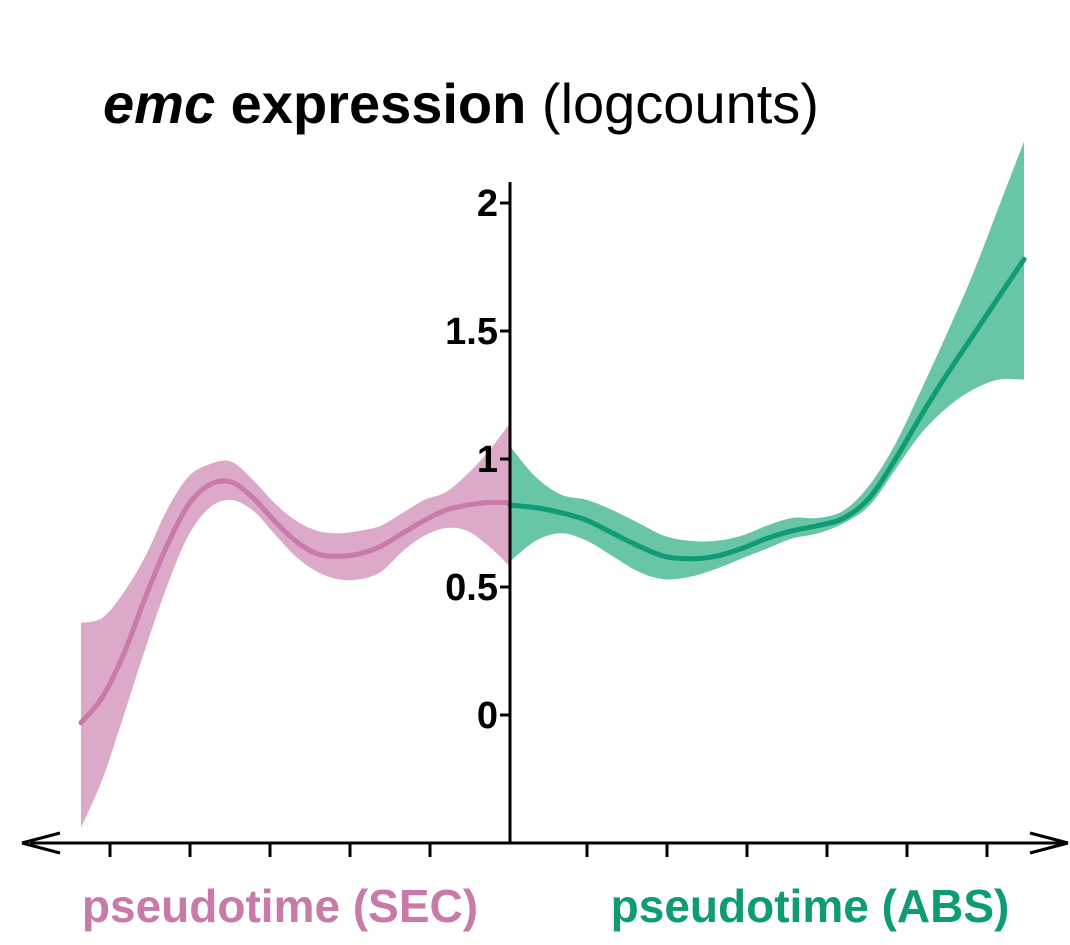 The image size is (1070, 945). What do you see at coordinates (280, 906) in the screenshot?
I see `x-axis-label-sec: pseudotime (SEC)` at bounding box center [280, 906].